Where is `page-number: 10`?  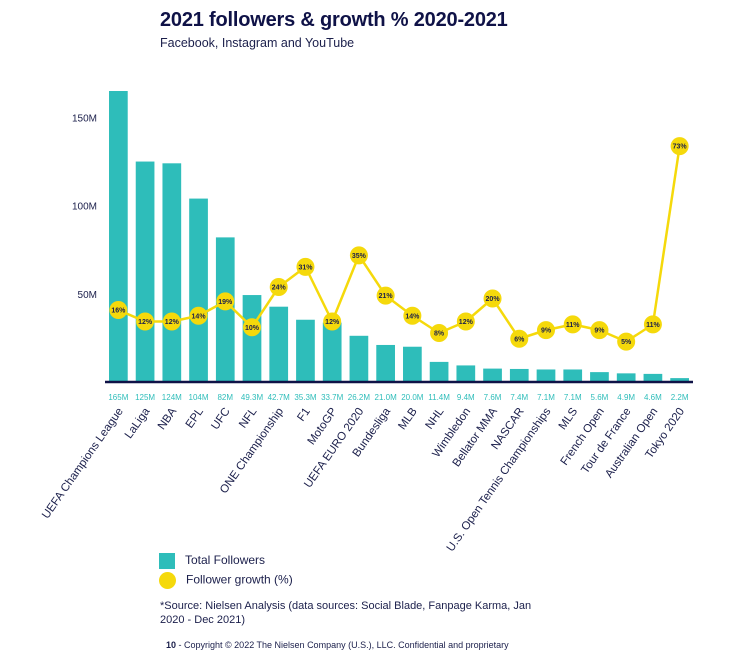
page-number: 10 is located at coordinates (171, 645).